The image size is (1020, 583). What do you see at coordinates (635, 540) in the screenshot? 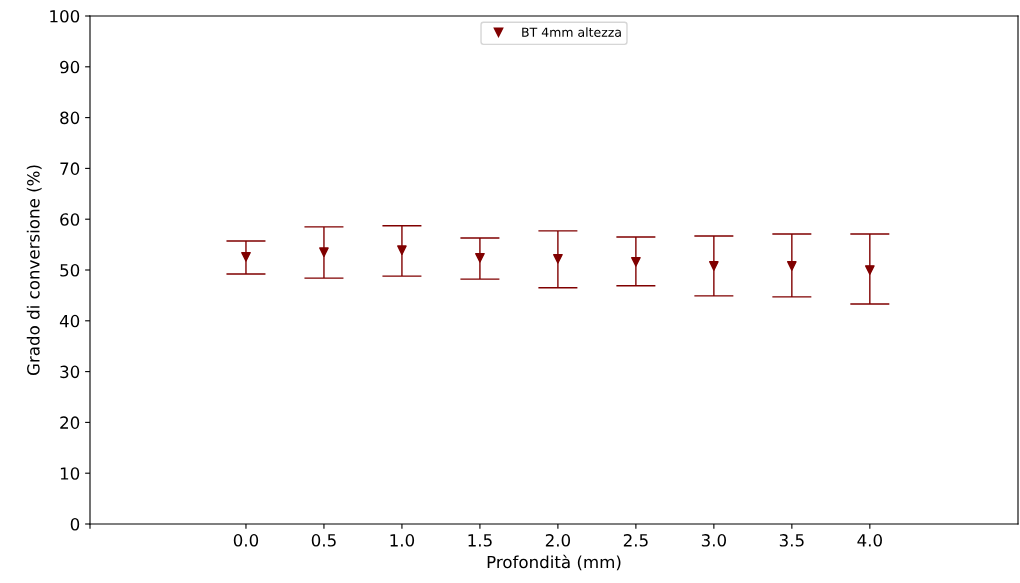
I see `x-tick-label: 2.5` at bounding box center [635, 540].